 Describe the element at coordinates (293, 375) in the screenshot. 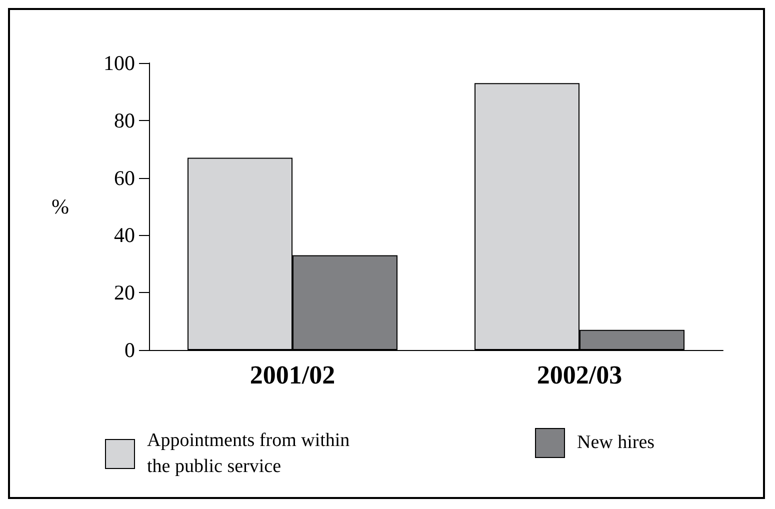

I see `x-tick-label: 2001/02` at that location.